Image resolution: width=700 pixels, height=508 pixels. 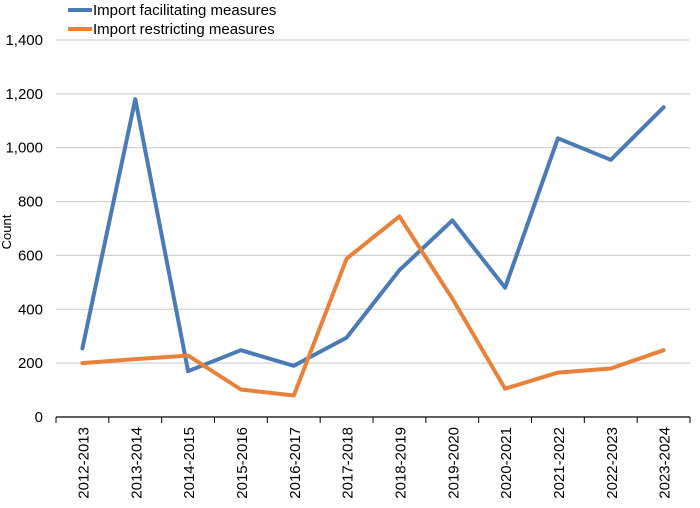 What do you see at coordinates (24, 148) in the screenshot?
I see `y-tick-label: 1,000` at bounding box center [24, 148].